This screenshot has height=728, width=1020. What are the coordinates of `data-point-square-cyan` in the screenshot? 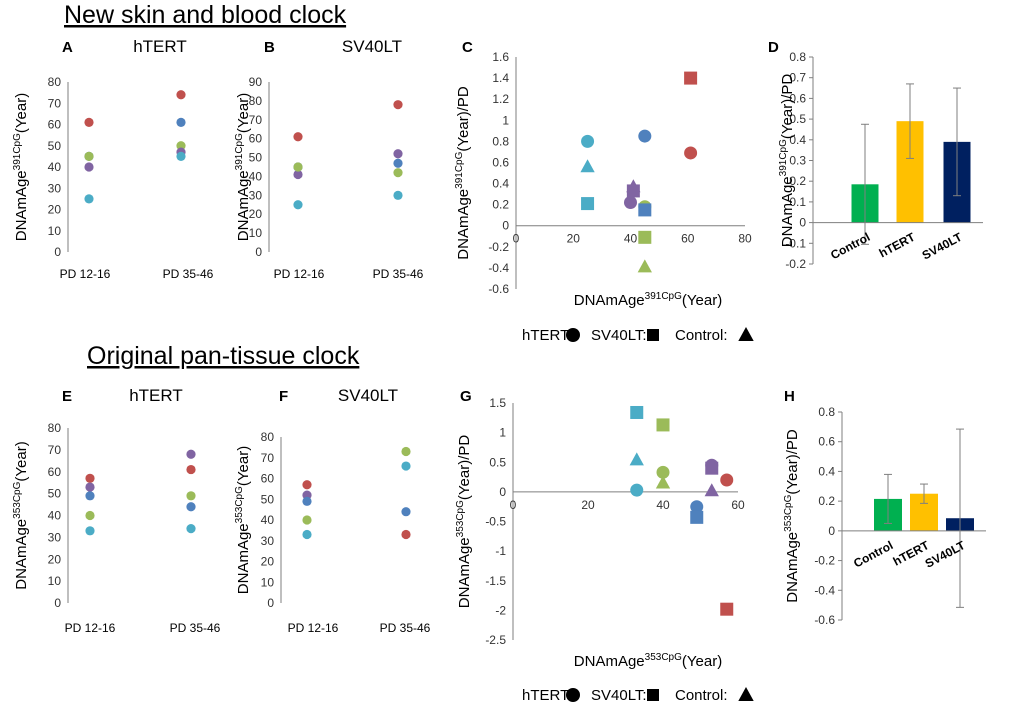 It's located at (637, 412).